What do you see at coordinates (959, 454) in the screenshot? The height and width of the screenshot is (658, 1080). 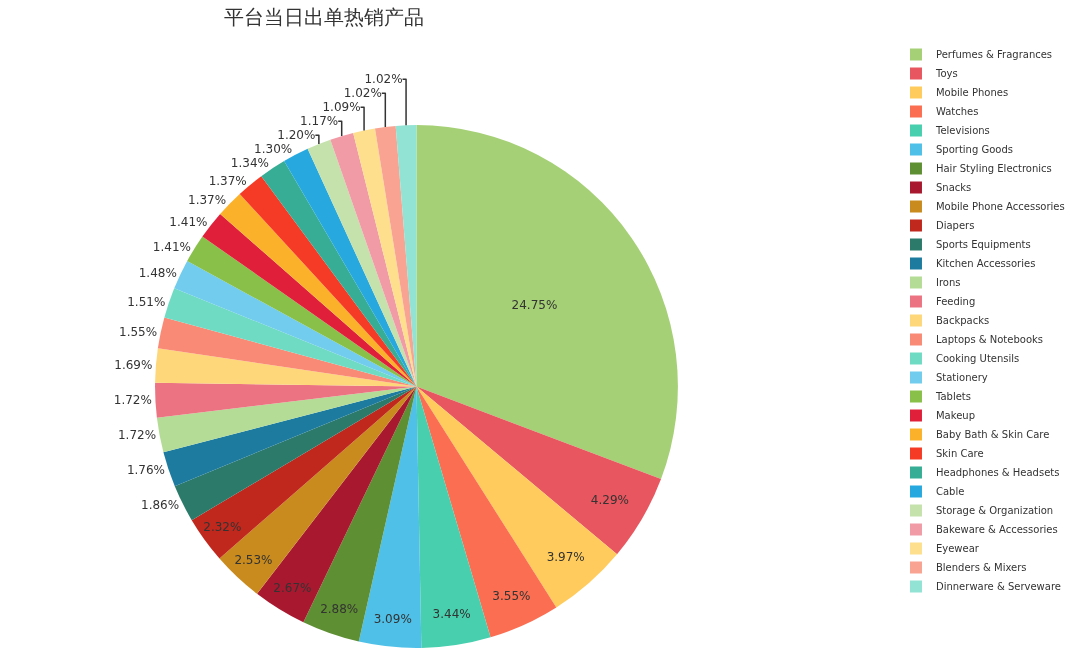 I see `legend-label: Skin Care` at bounding box center [959, 454].